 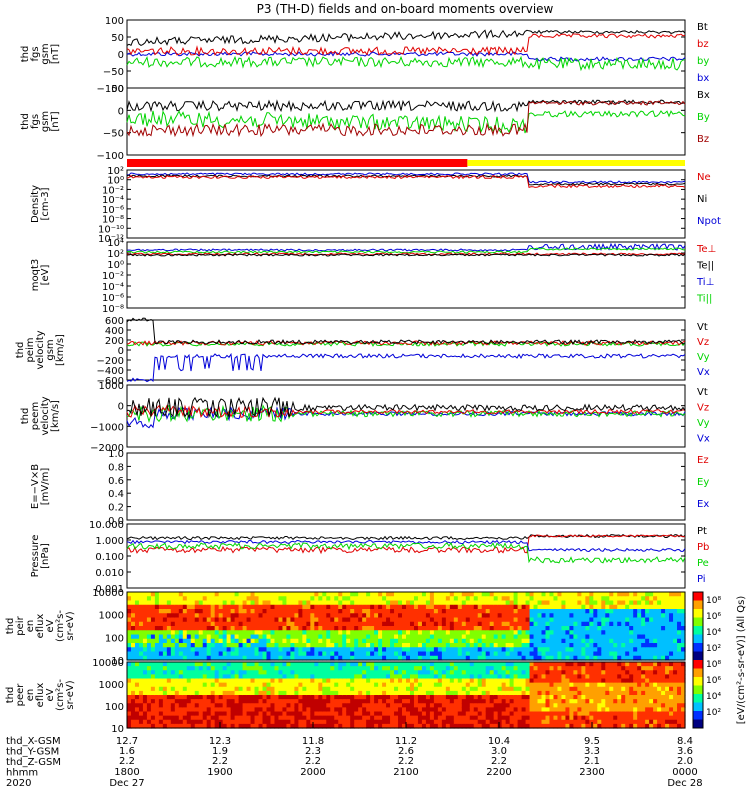 I want to click on series-npot, so click(x=406, y=178).